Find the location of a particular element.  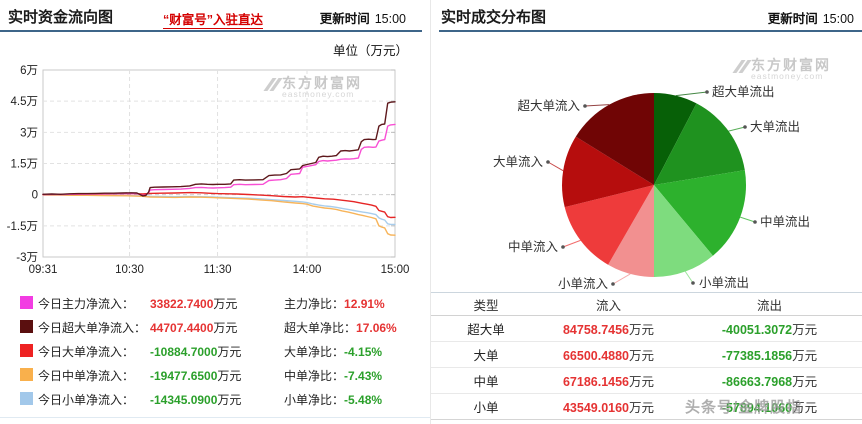

legend-label: 今日主力净流入： is located at coordinates (86, 304).